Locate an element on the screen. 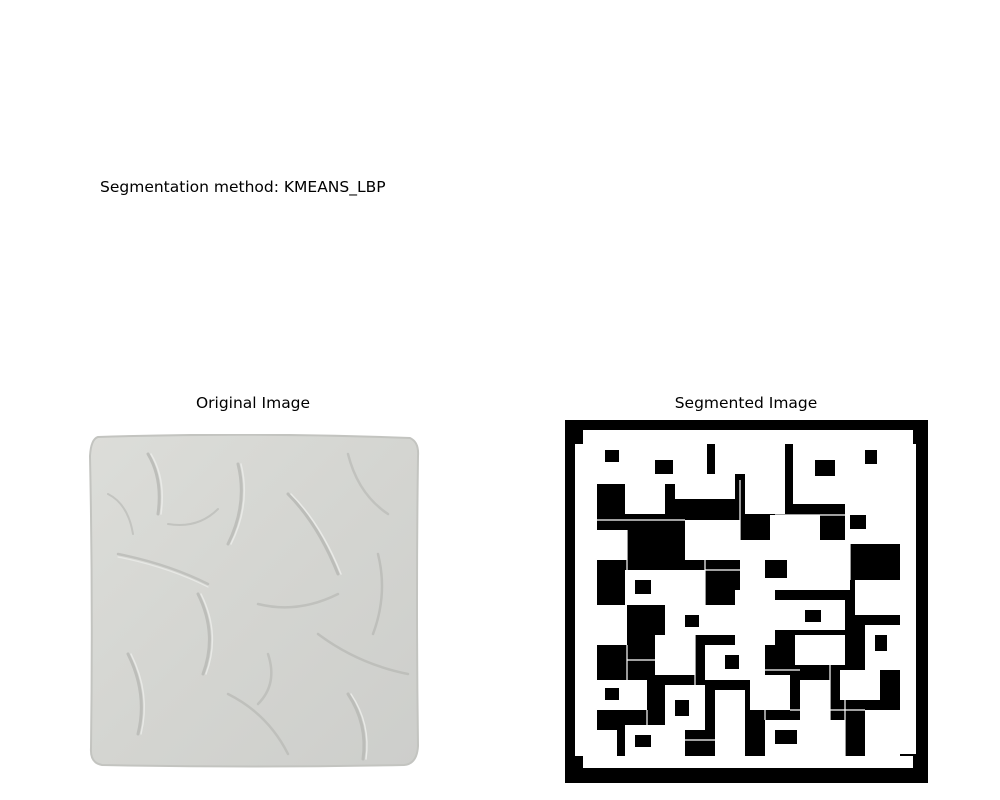 This screenshot has height=800, width=1000. original-image-canvas is located at coordinates (254, 601).